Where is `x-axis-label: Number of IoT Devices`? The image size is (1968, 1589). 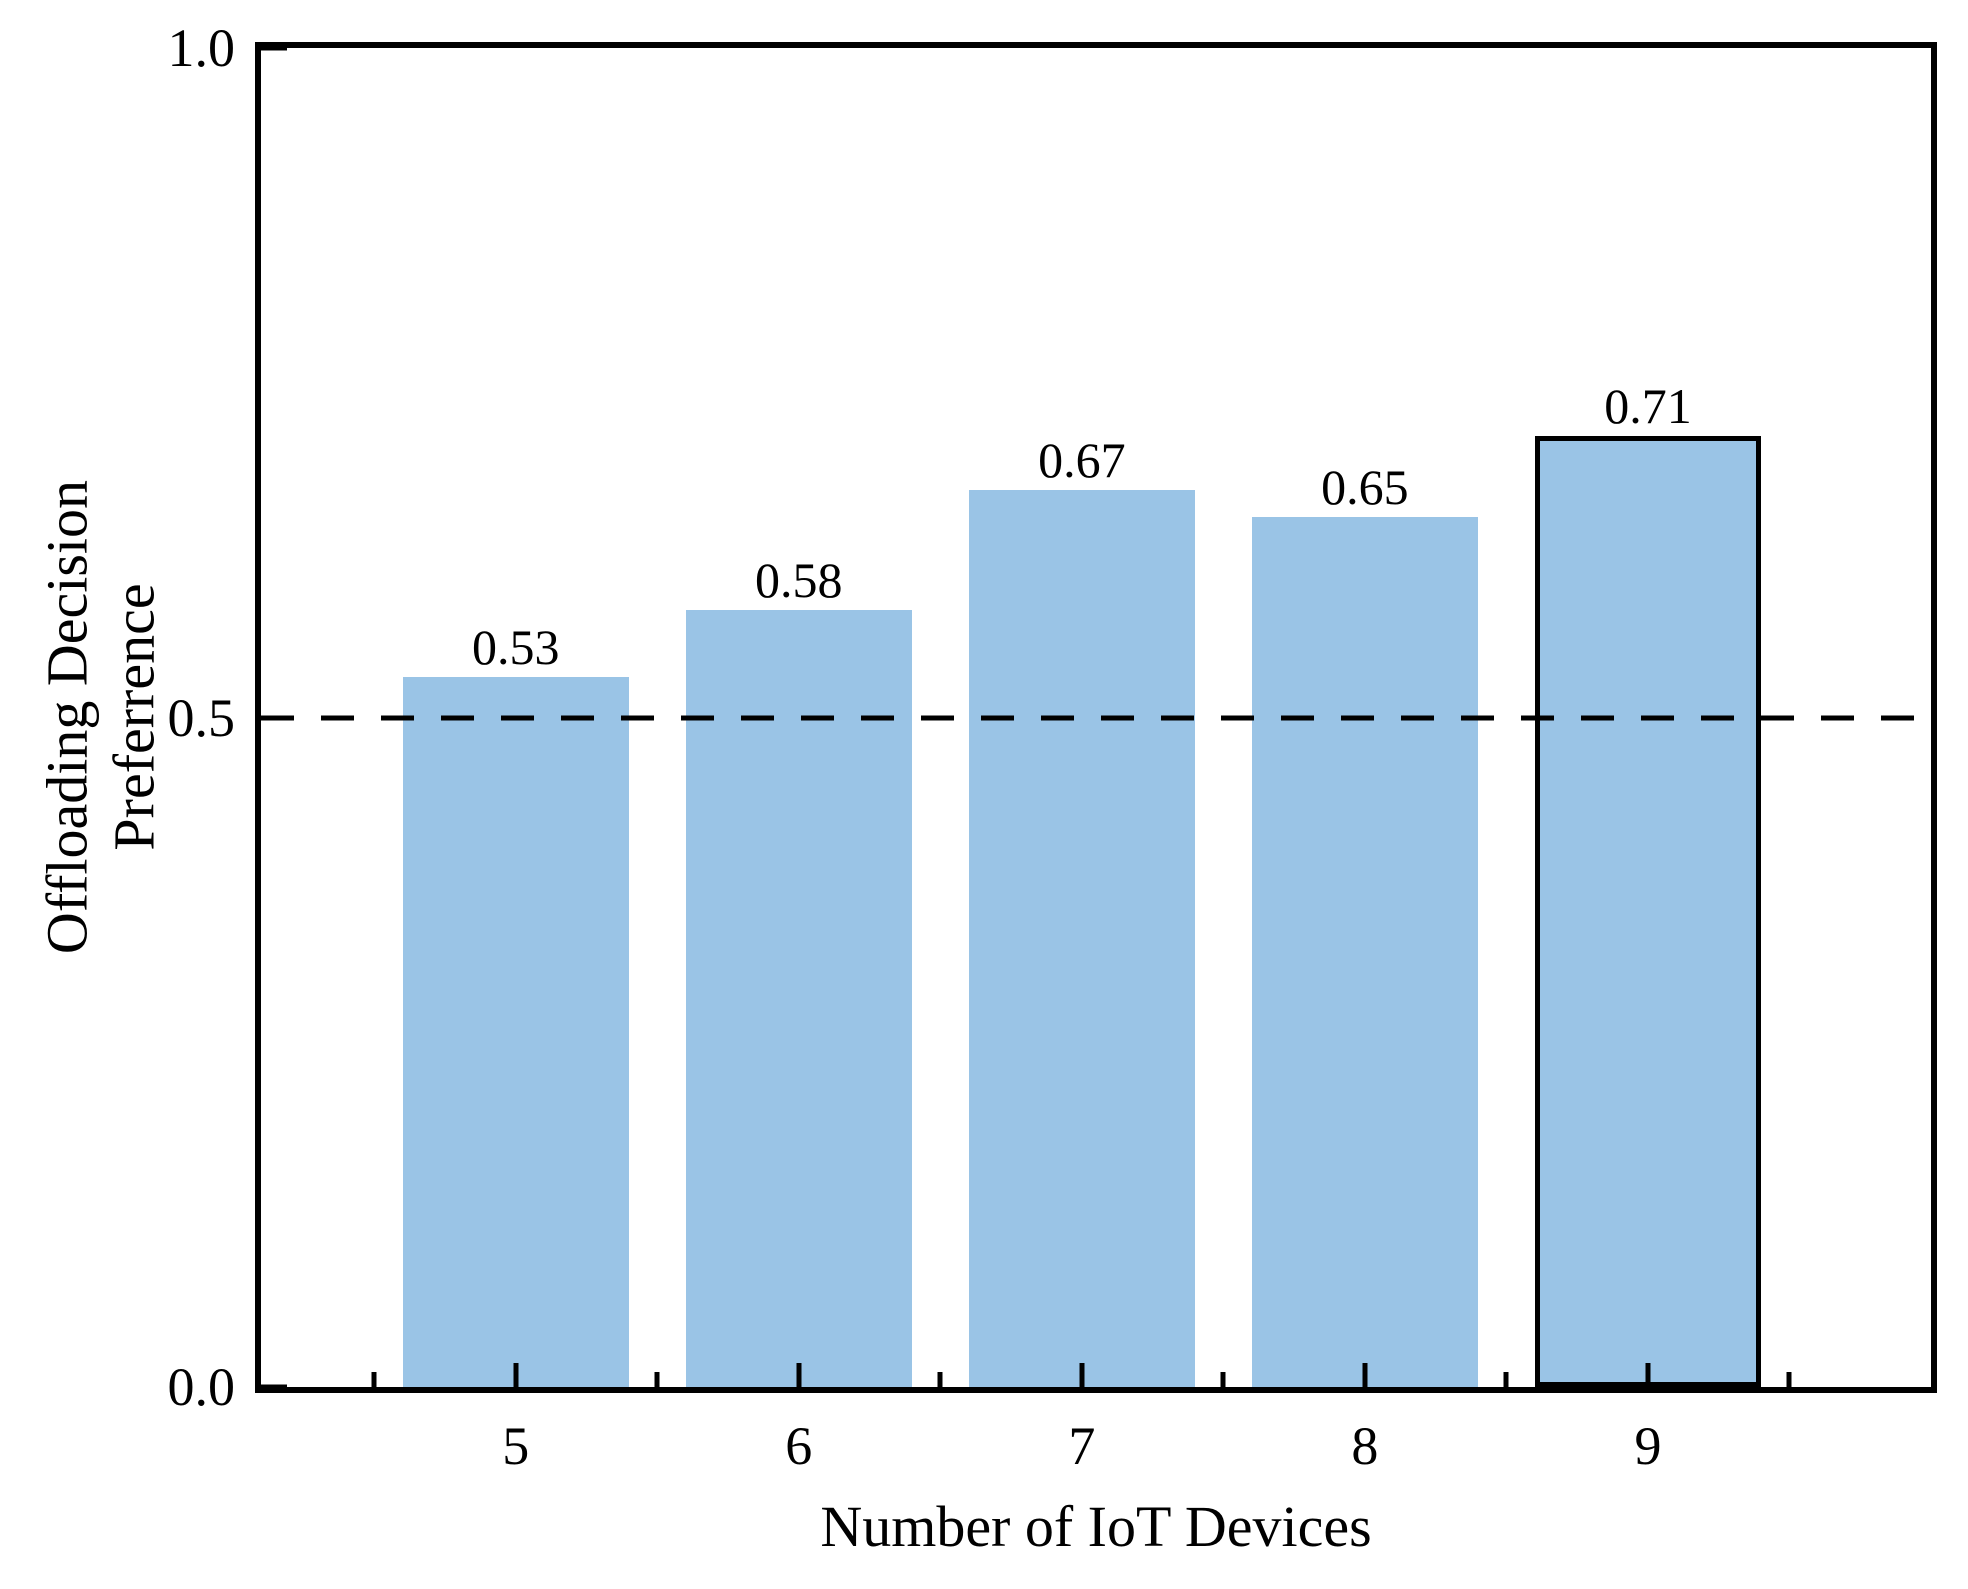
x-axis-label: Number of IoT Devices is located at coordinates (1096, 1526).